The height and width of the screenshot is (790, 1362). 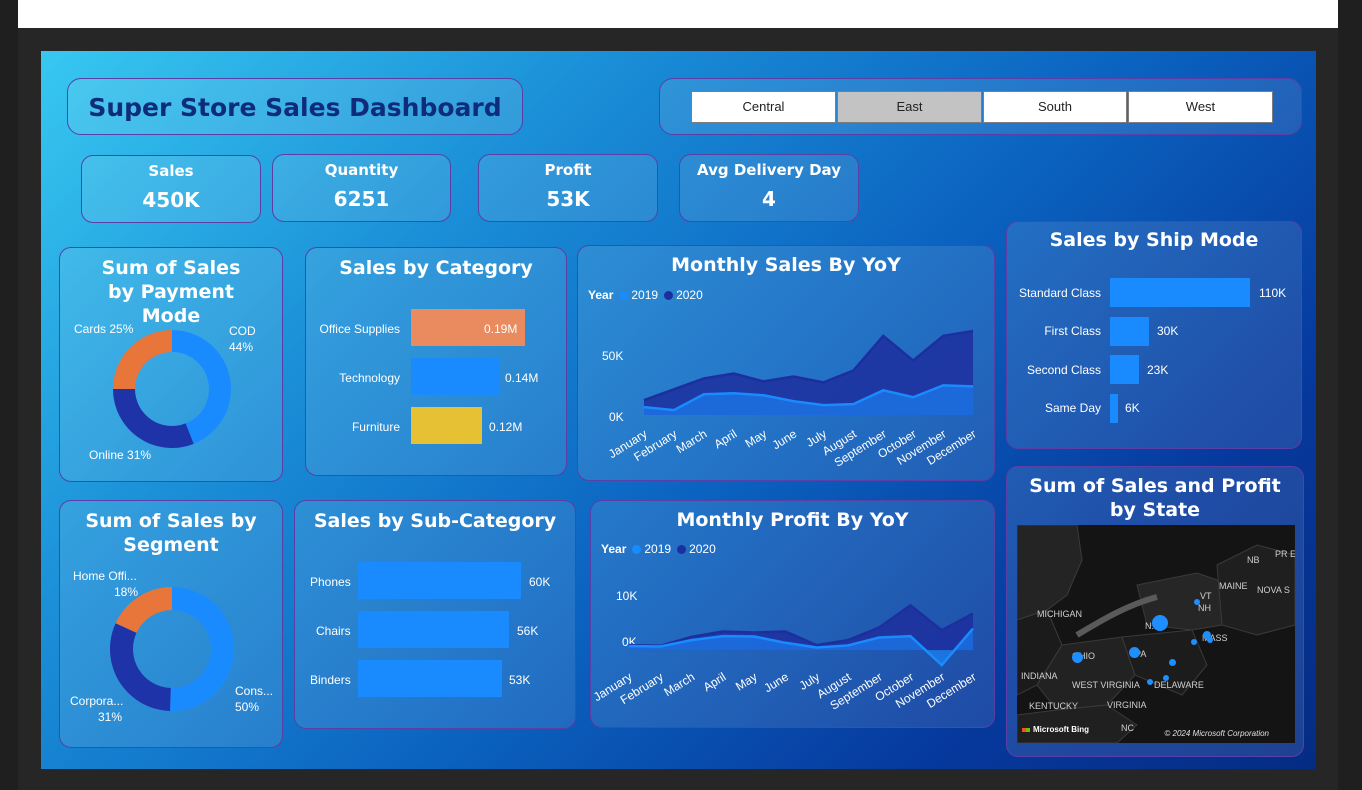 I want to click on subcategory-bar-binders, so click(x=430, y=678).